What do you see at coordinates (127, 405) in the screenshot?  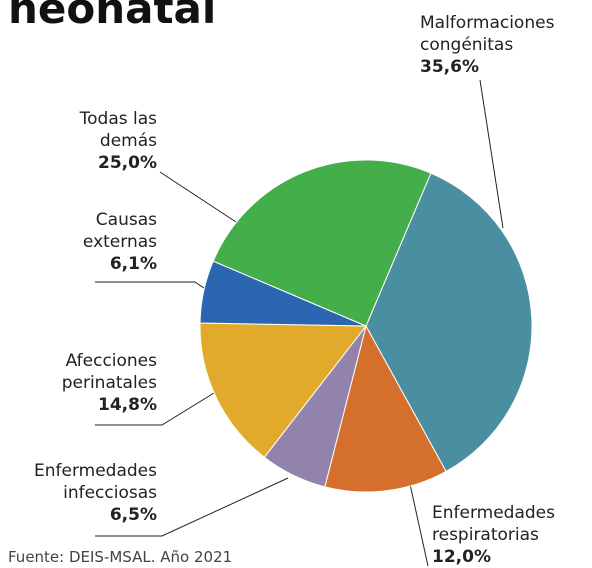 I see `value-label: 14,8%` at bounding box center [127, 405].